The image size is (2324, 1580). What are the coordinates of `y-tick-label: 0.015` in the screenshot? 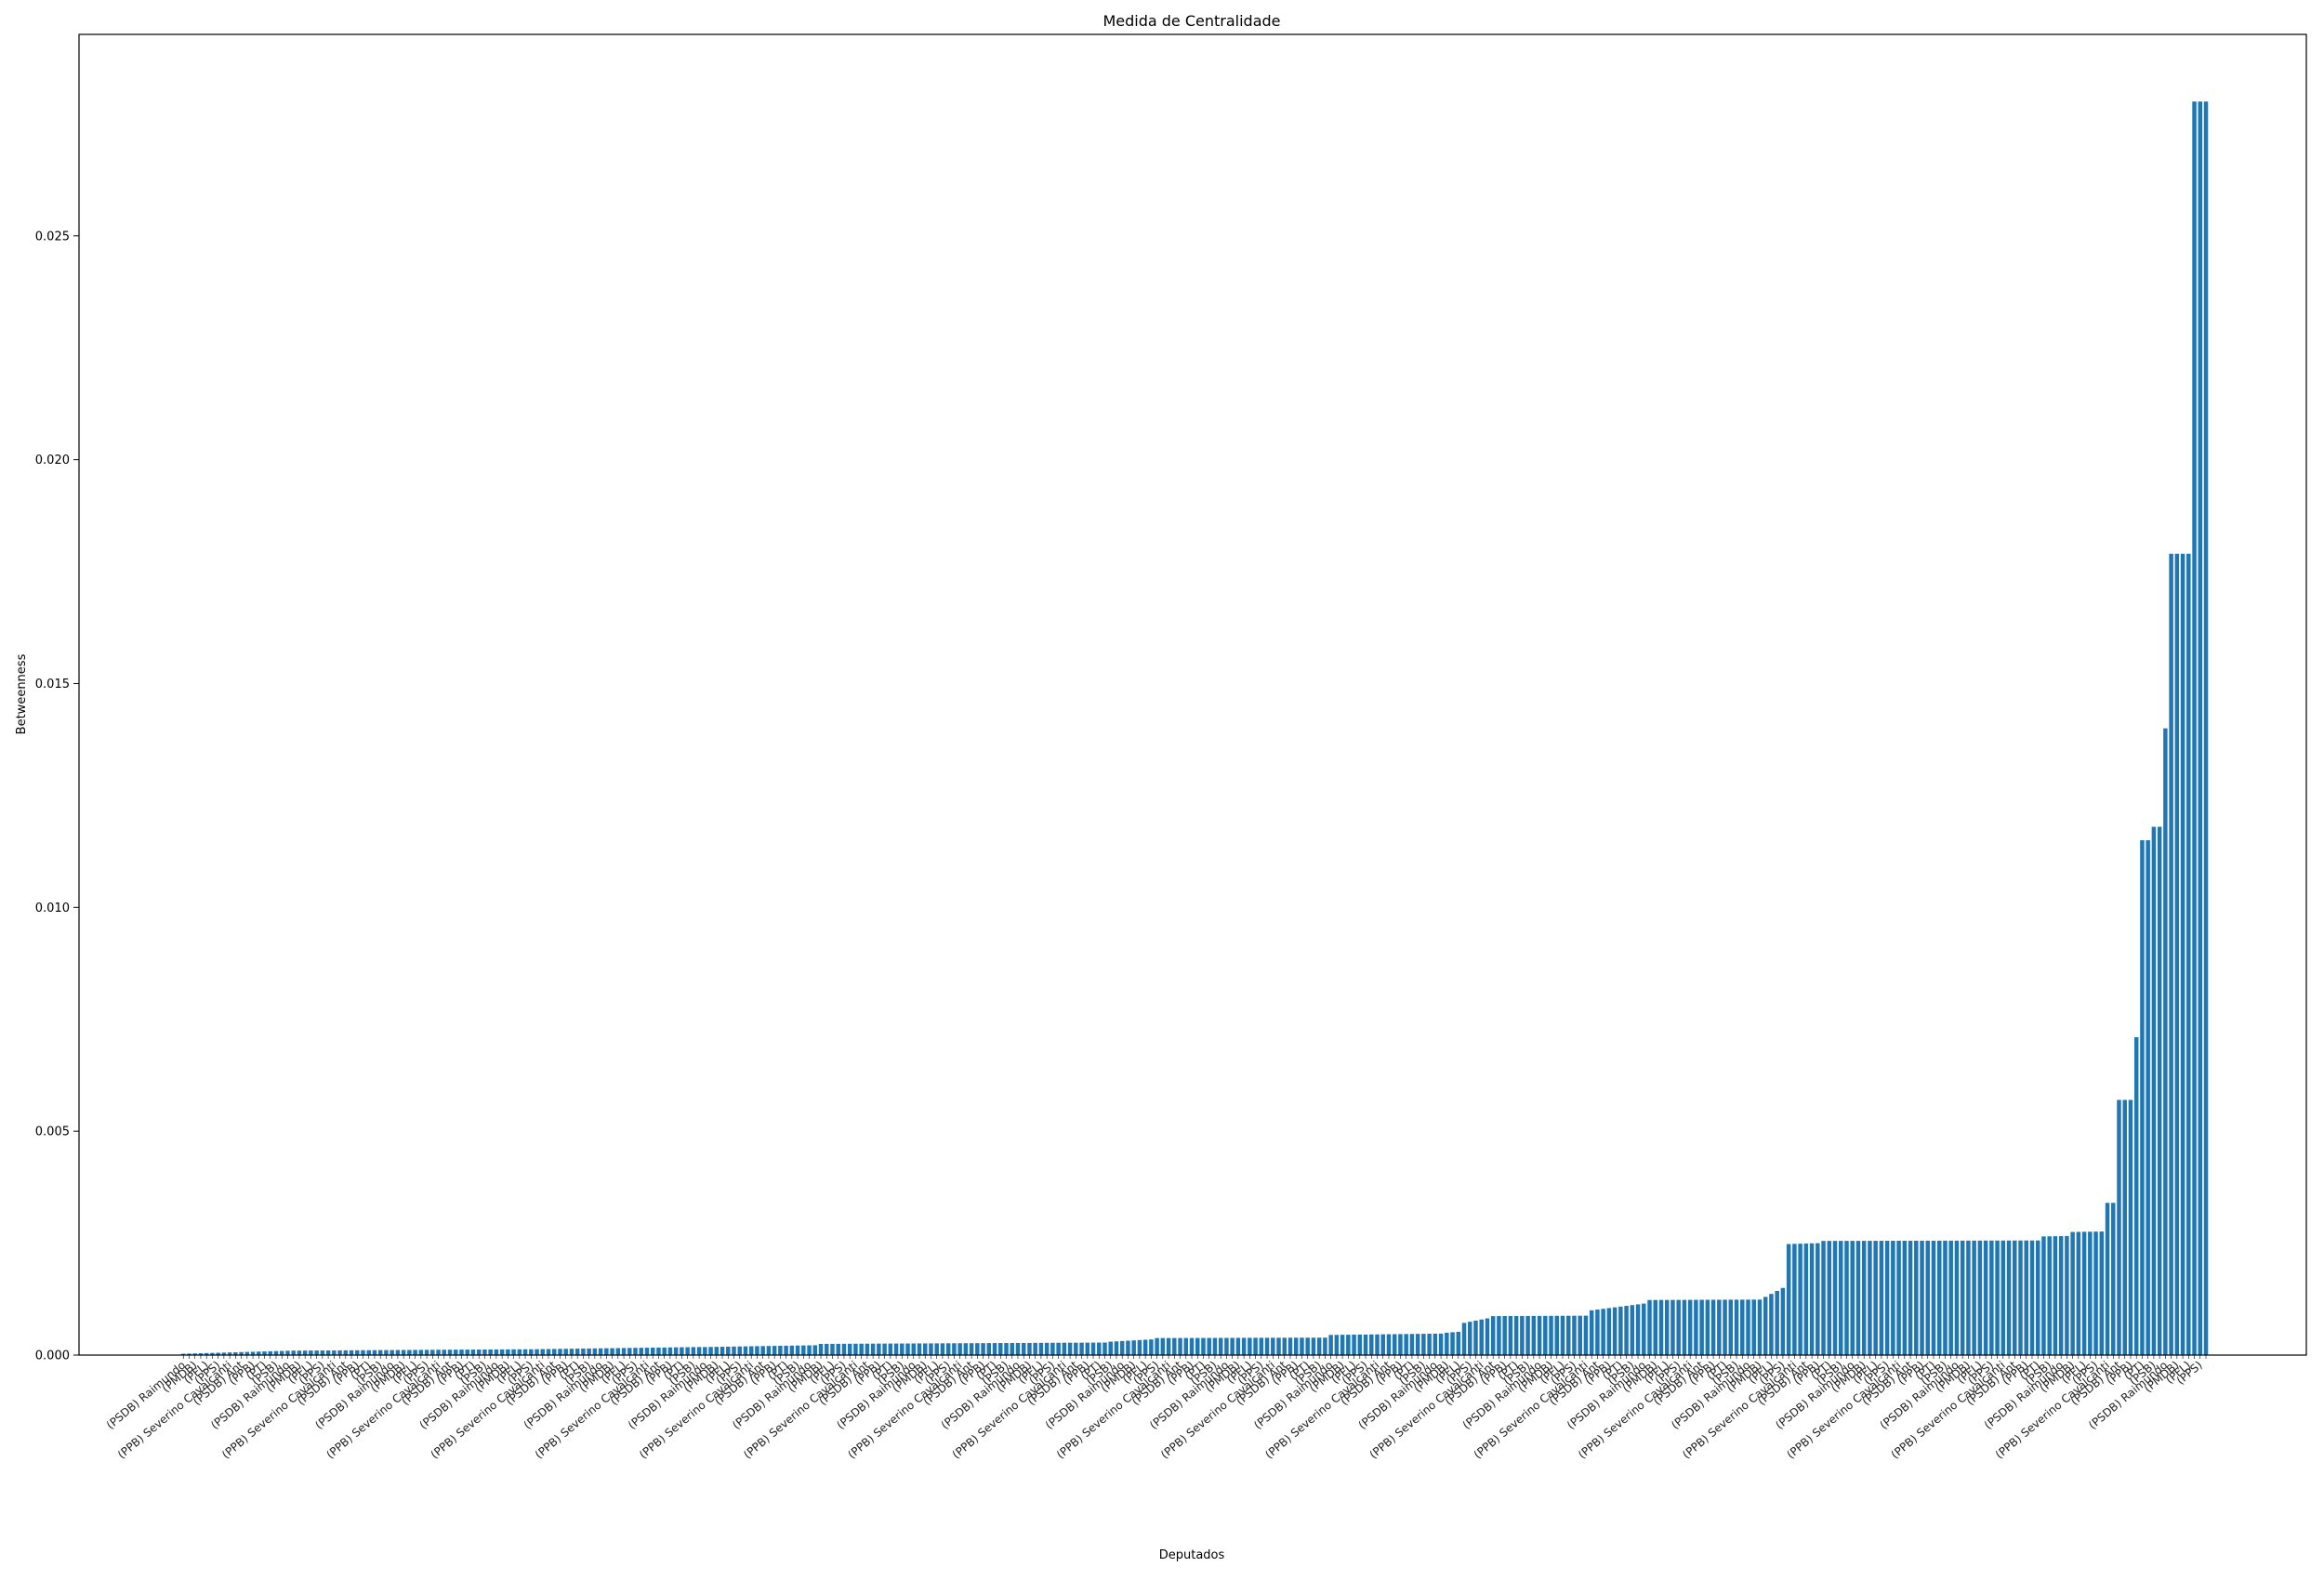 It's located at (52, 684).